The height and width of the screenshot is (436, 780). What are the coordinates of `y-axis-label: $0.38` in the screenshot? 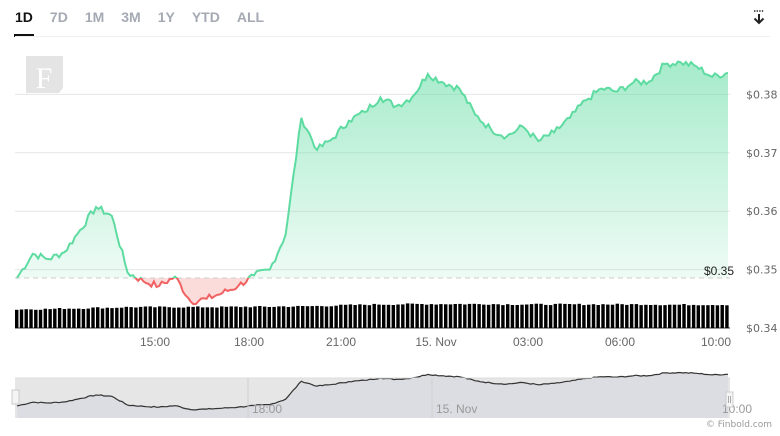 It's located at (762, 94).